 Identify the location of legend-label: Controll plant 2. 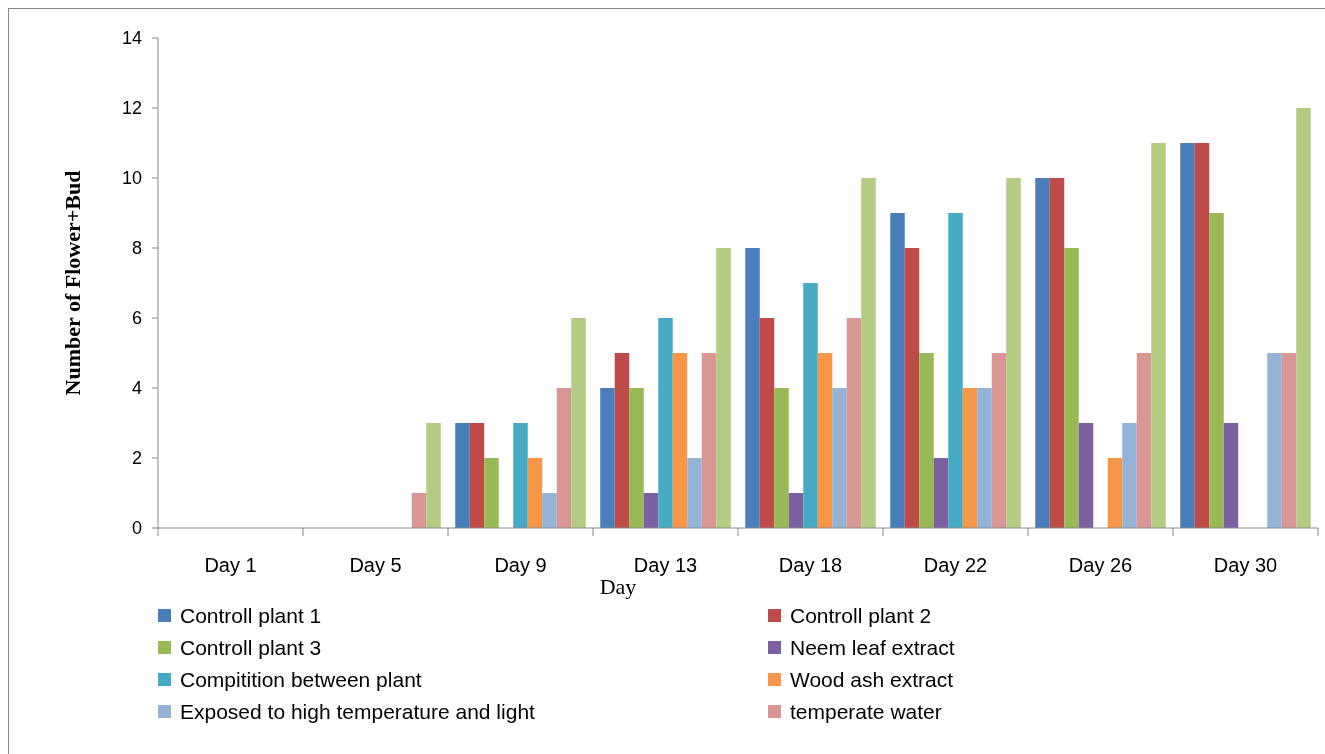
(861, 616).